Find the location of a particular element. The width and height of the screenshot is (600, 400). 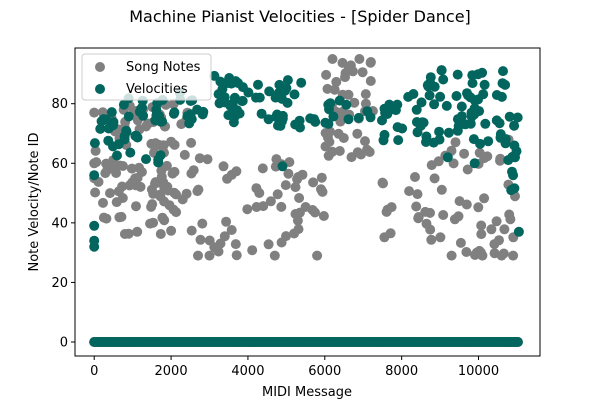

y-tick-label: 60 is located at coordinates (59, 164).